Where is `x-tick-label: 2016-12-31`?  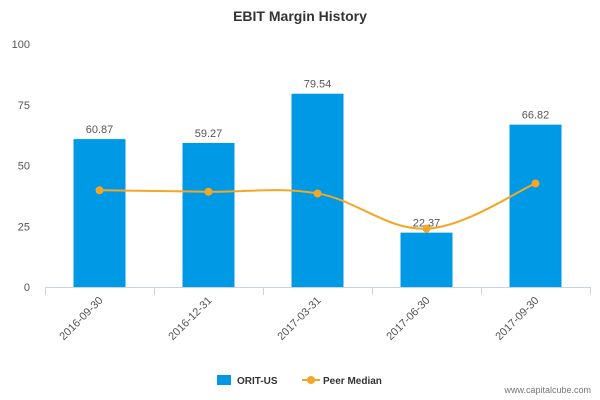
x-tick-label: 2016-12-31 is located at coordinates (190, 319).